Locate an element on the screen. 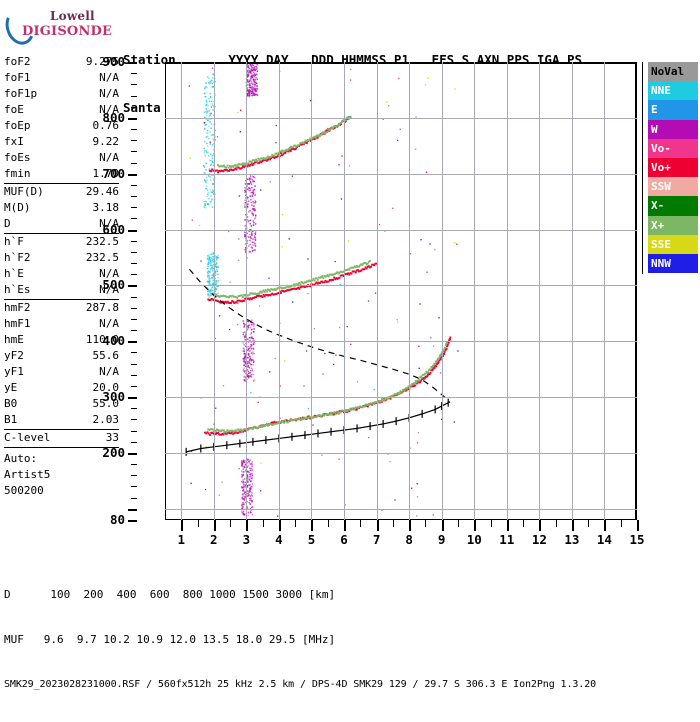 This screenshot has height=722, width=700. legend-item-sse: SSE is located at coordinates (673, 244).